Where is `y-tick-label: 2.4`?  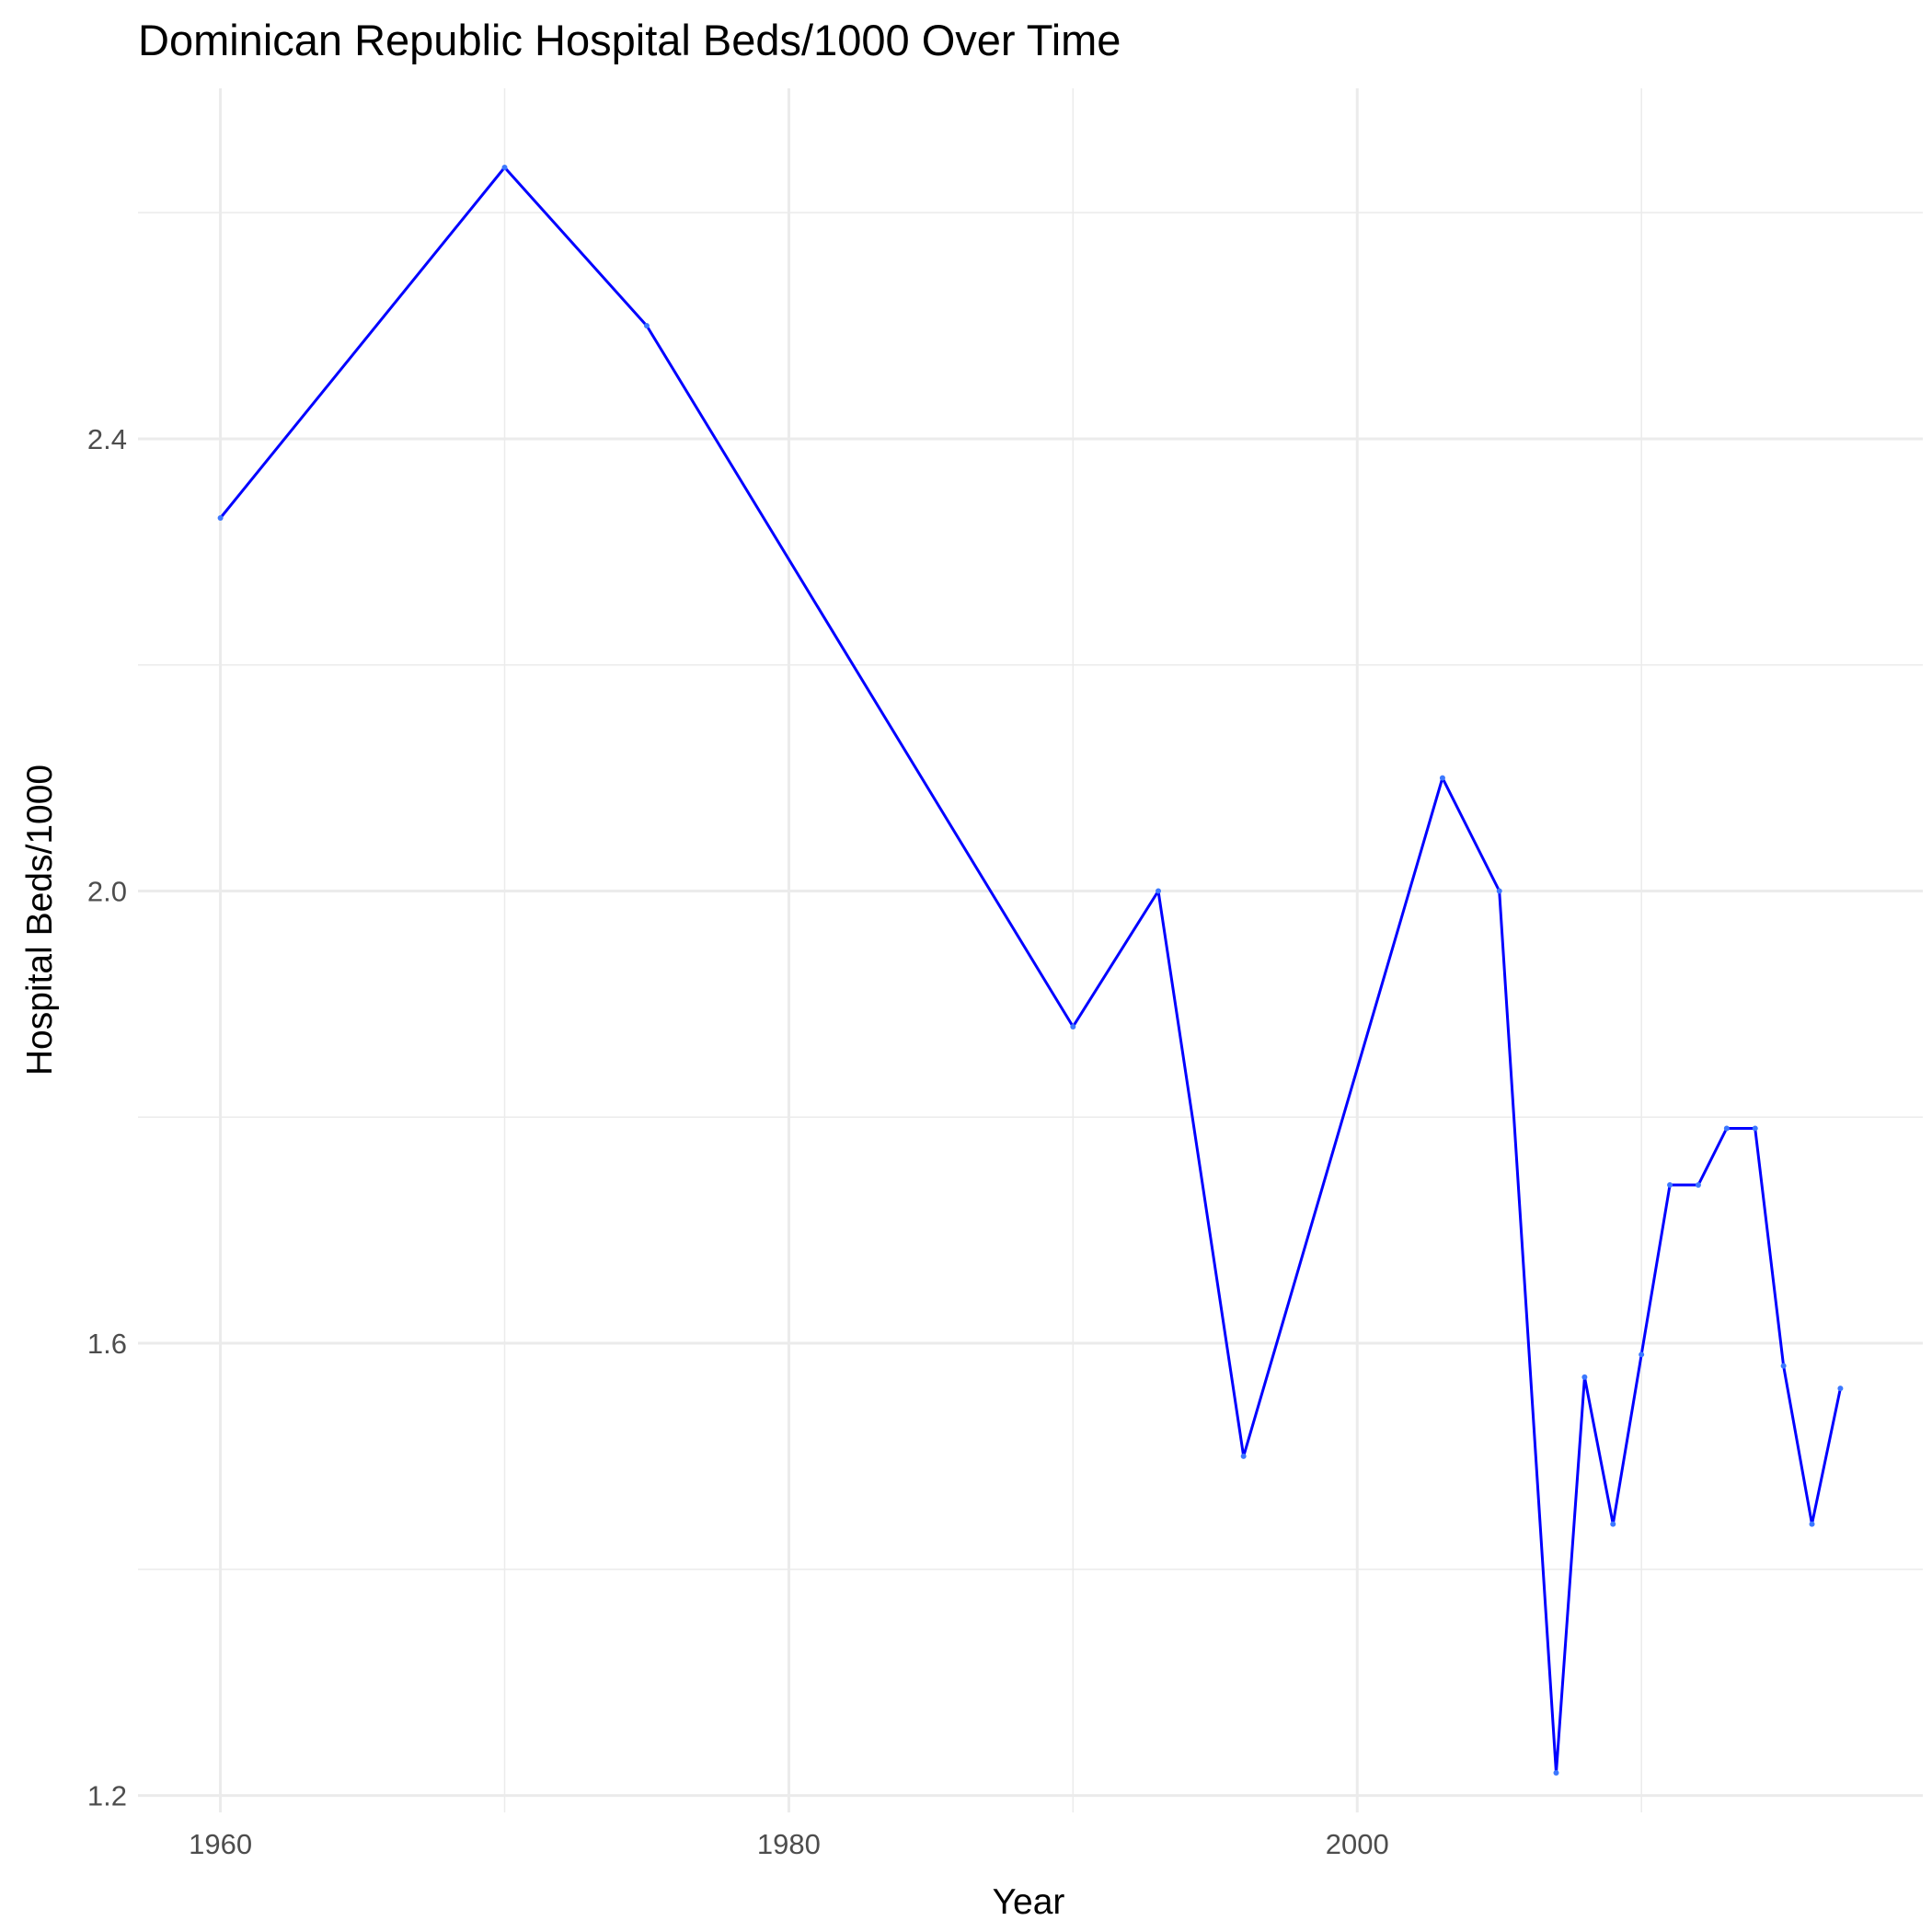
y-tick-label: 2.4 is located at coordinates (107, 439).